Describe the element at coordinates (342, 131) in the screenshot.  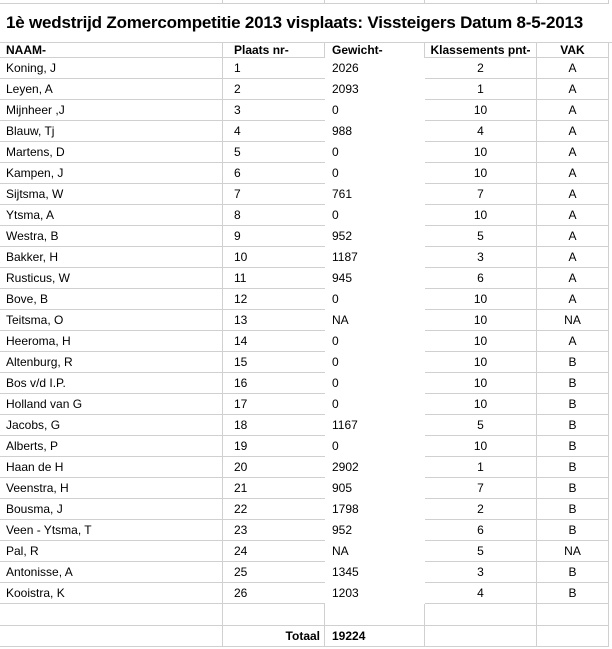
I see `cell-gewicht: 988` at that location.